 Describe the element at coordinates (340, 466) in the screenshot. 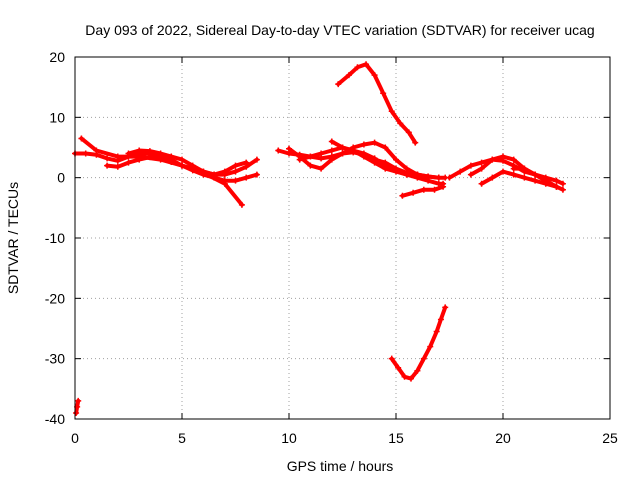

I see `x-axis-title: GPS time / hours` at that location.